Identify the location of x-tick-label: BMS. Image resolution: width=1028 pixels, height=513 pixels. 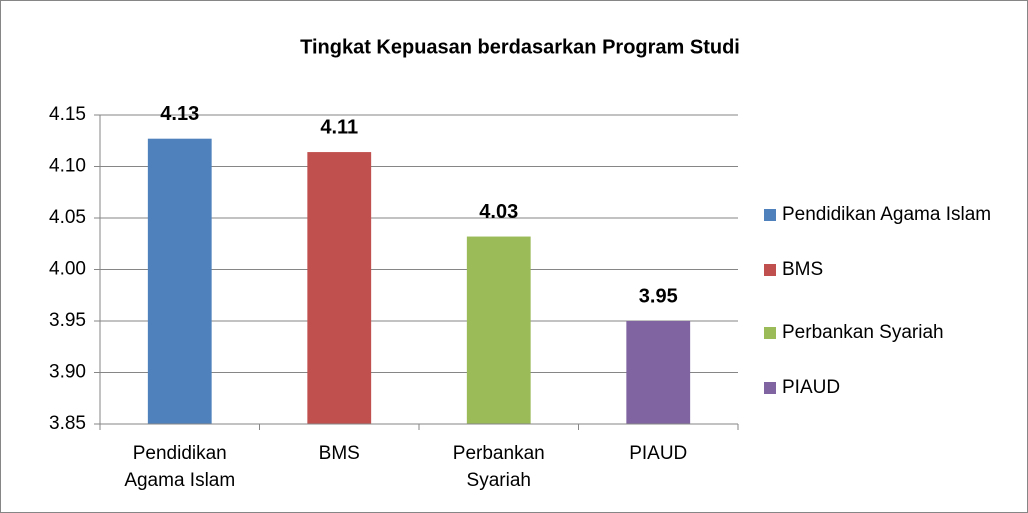
(339, 453).